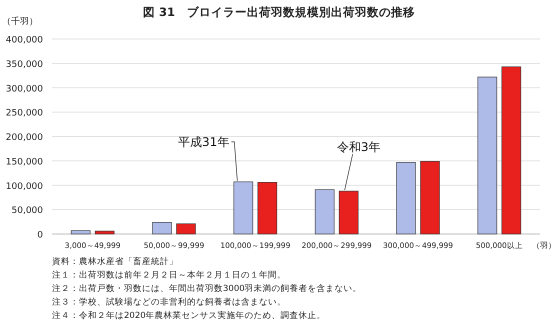  What do you see at coordinates (115, 261) in the screenshot?
I see `text: 資料：農林水産省「畜産統計」` at bounding box center [115, 261].